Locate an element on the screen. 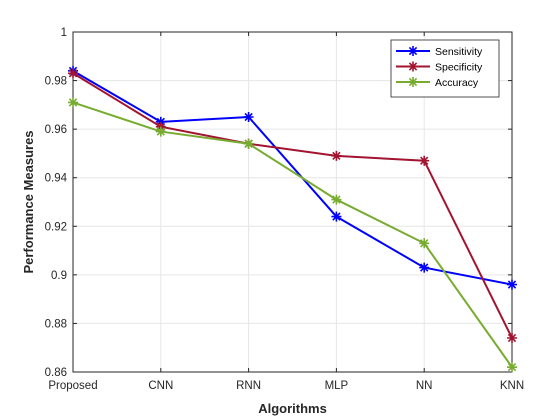 The image size is (560, 420). x-axis-label: Algorithms is located at coordinates (292, 408).